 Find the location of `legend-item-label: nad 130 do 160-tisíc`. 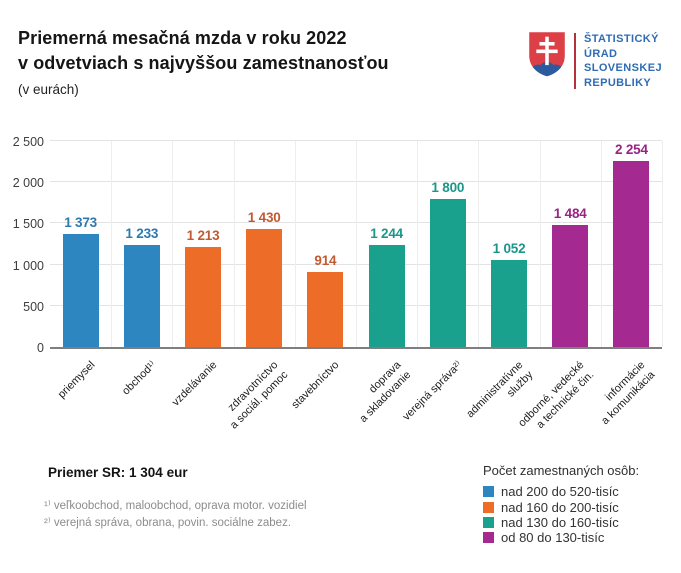

legend-item-label: nad 130 do 160-tisíc is located at coordinates (560, 522).